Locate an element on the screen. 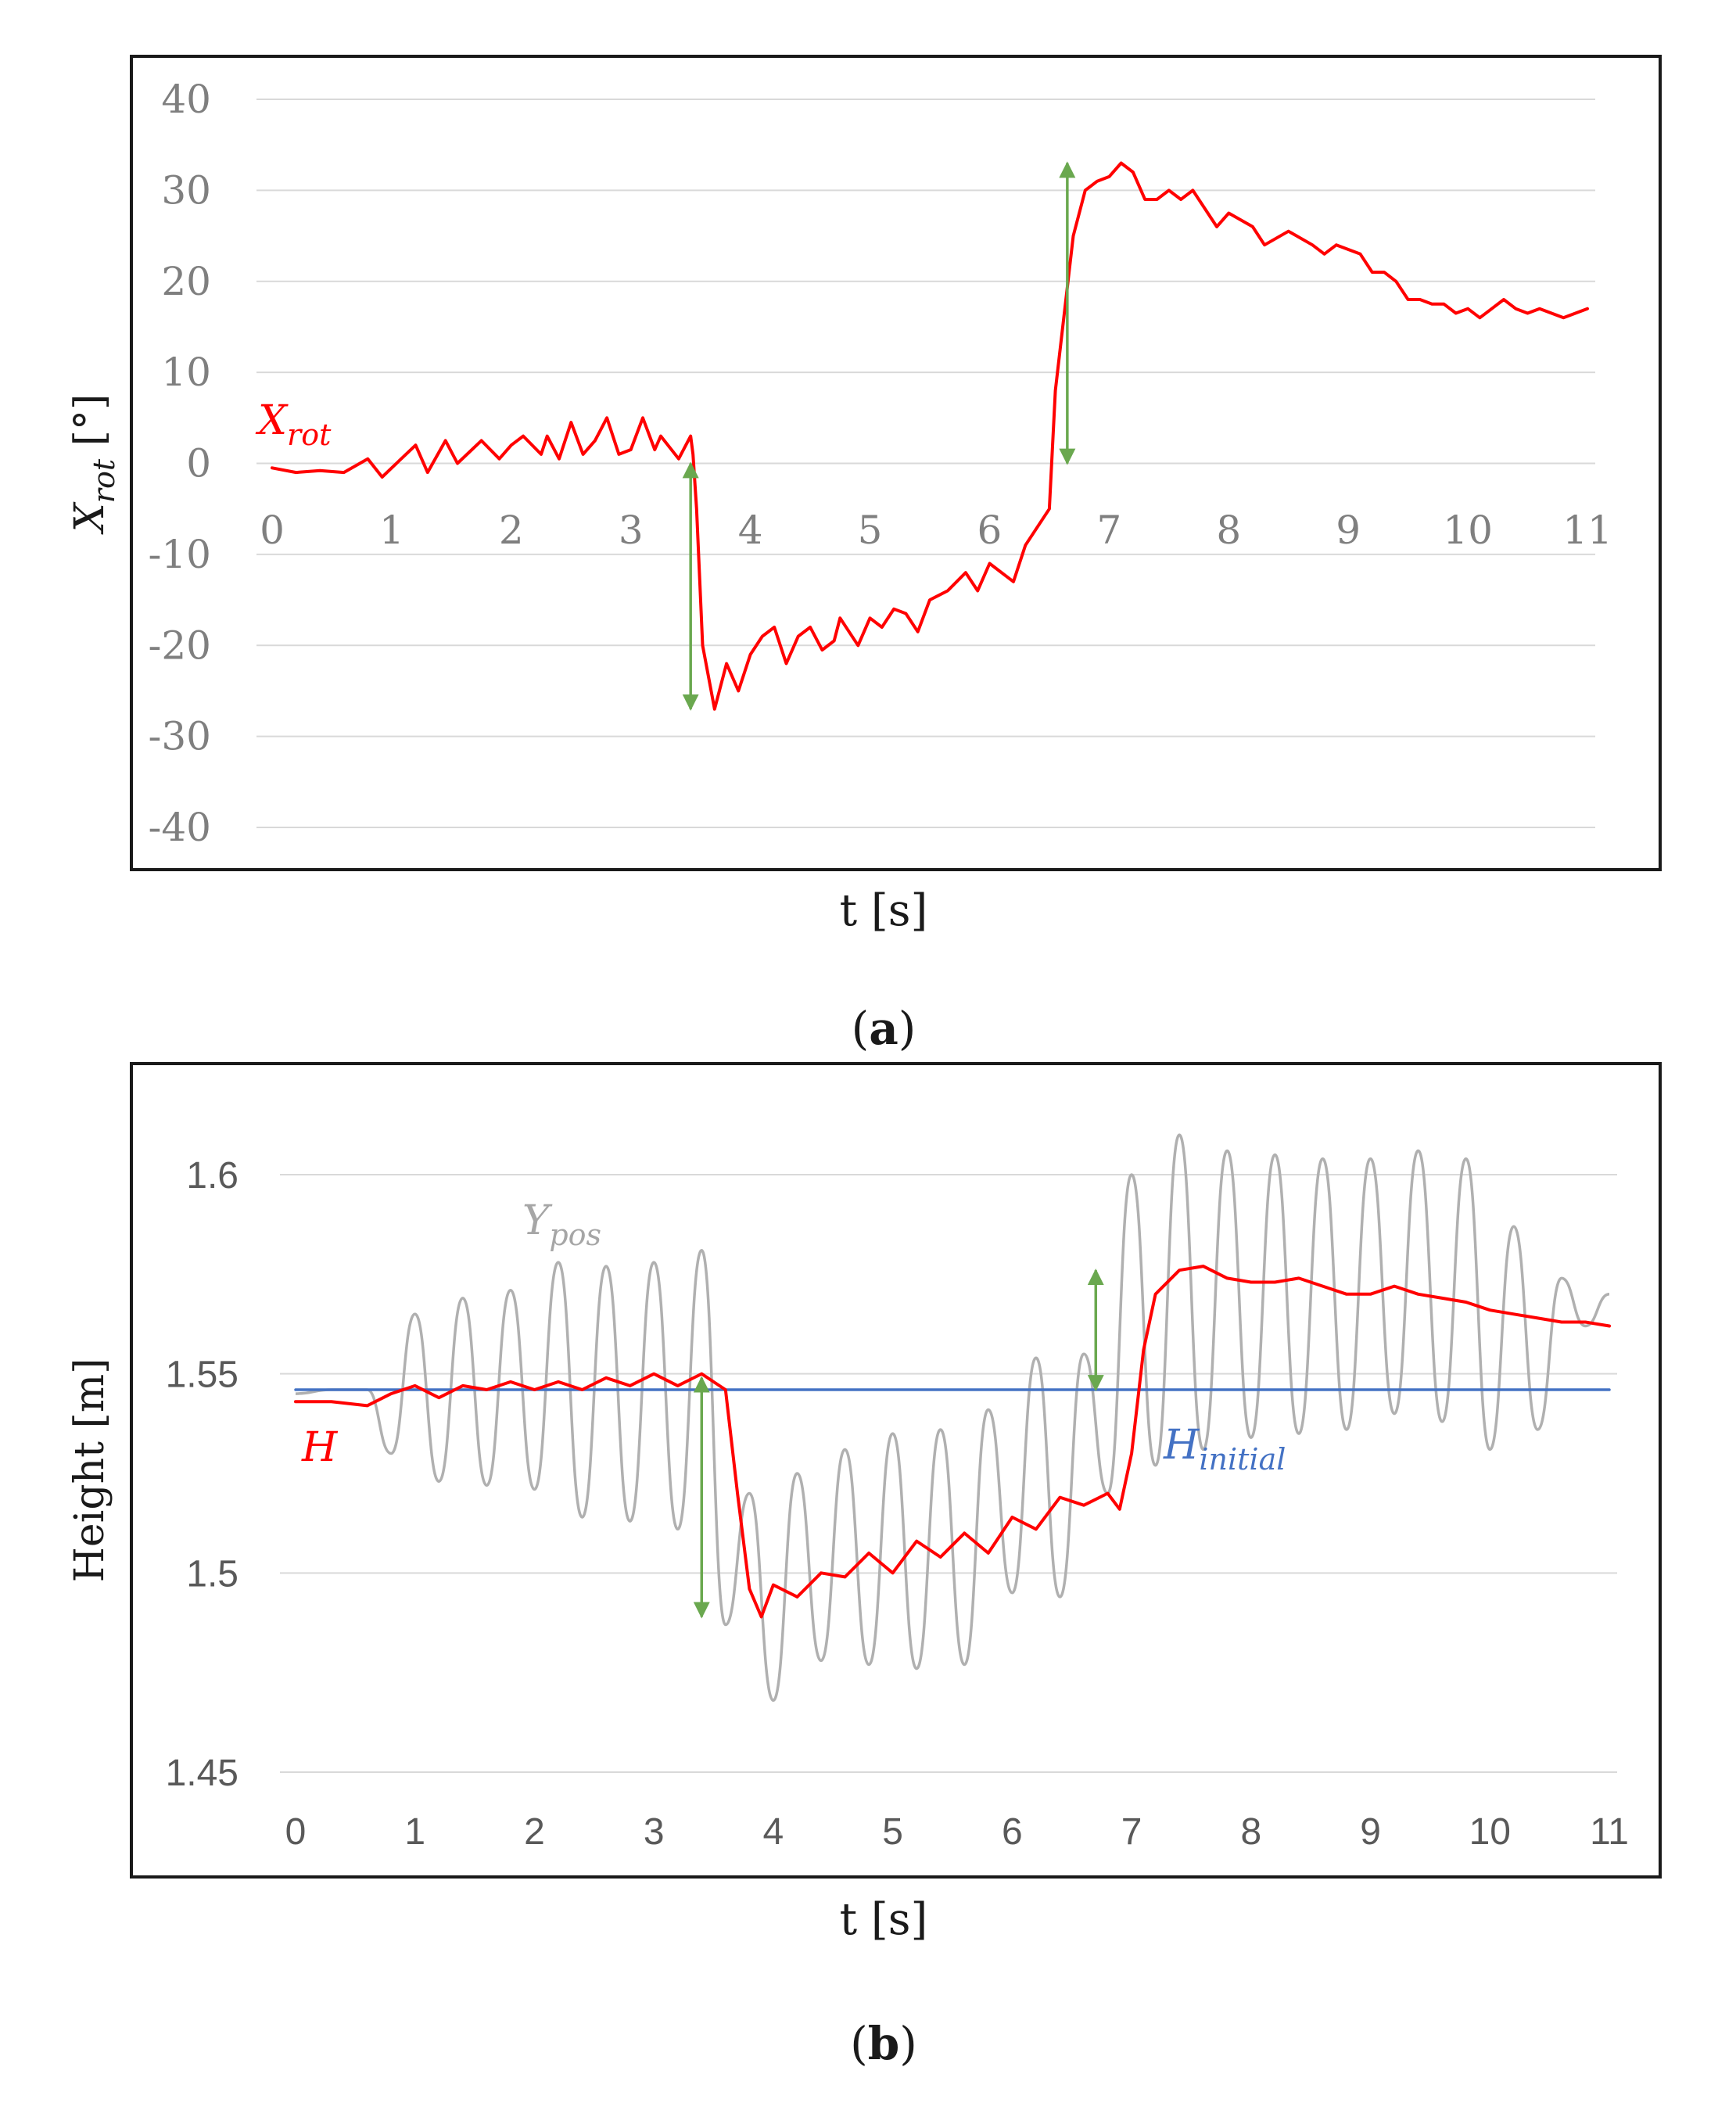  chart-b-label-hinitial: Hinitial is located at coordinates (1225, 1449).